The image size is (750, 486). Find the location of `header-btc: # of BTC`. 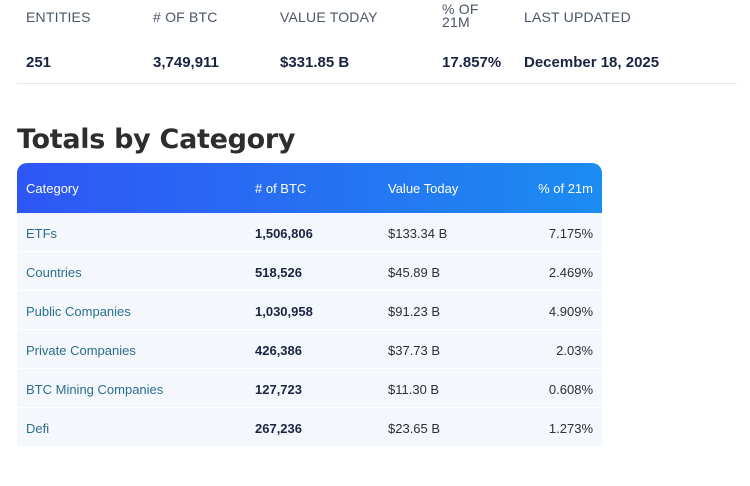

header-btc: # of BTC is located at coordinates (281, 188).